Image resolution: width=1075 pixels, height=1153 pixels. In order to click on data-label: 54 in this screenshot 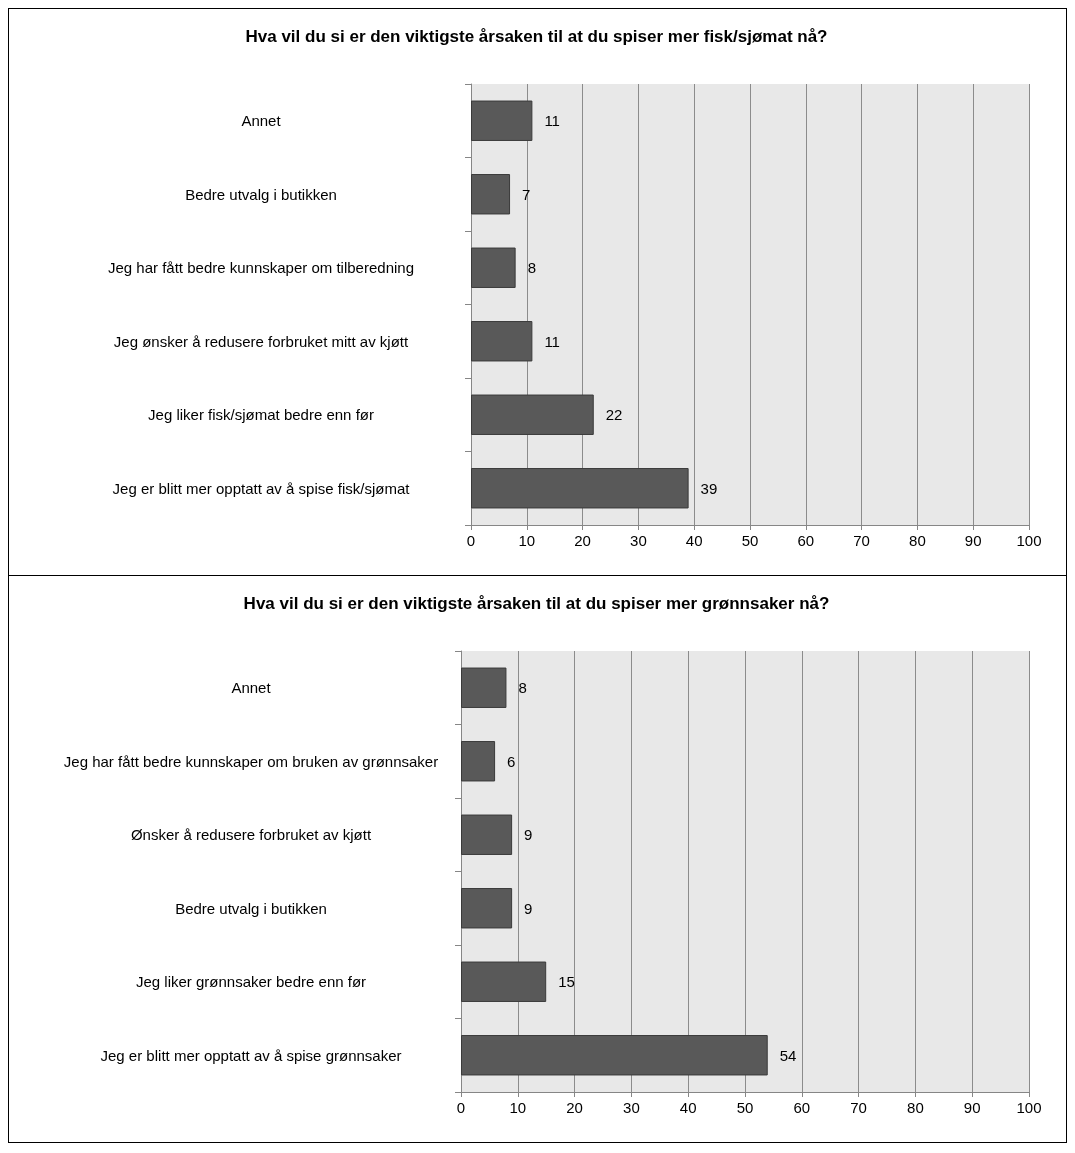, I will do `click(788, 1055)`.